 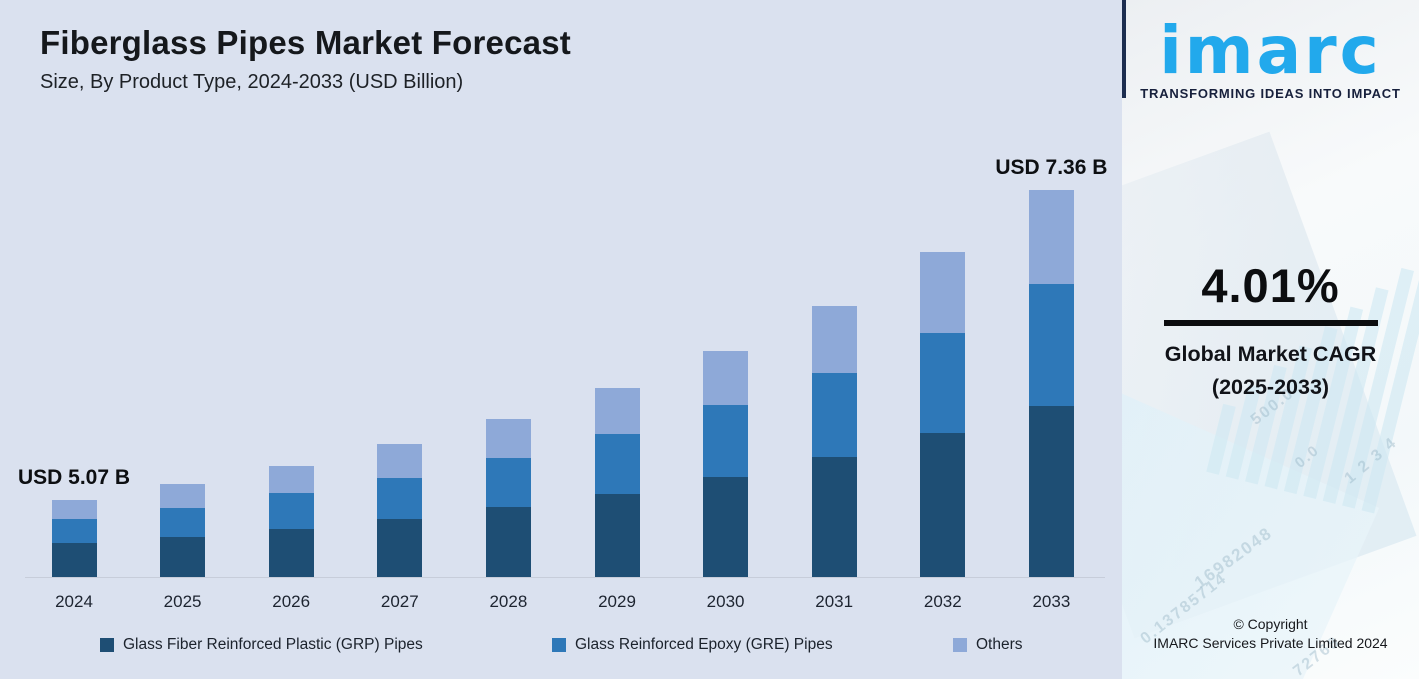 I want to click on cagr-label-line2: (2025-2033), so click(x=1270, y=387).